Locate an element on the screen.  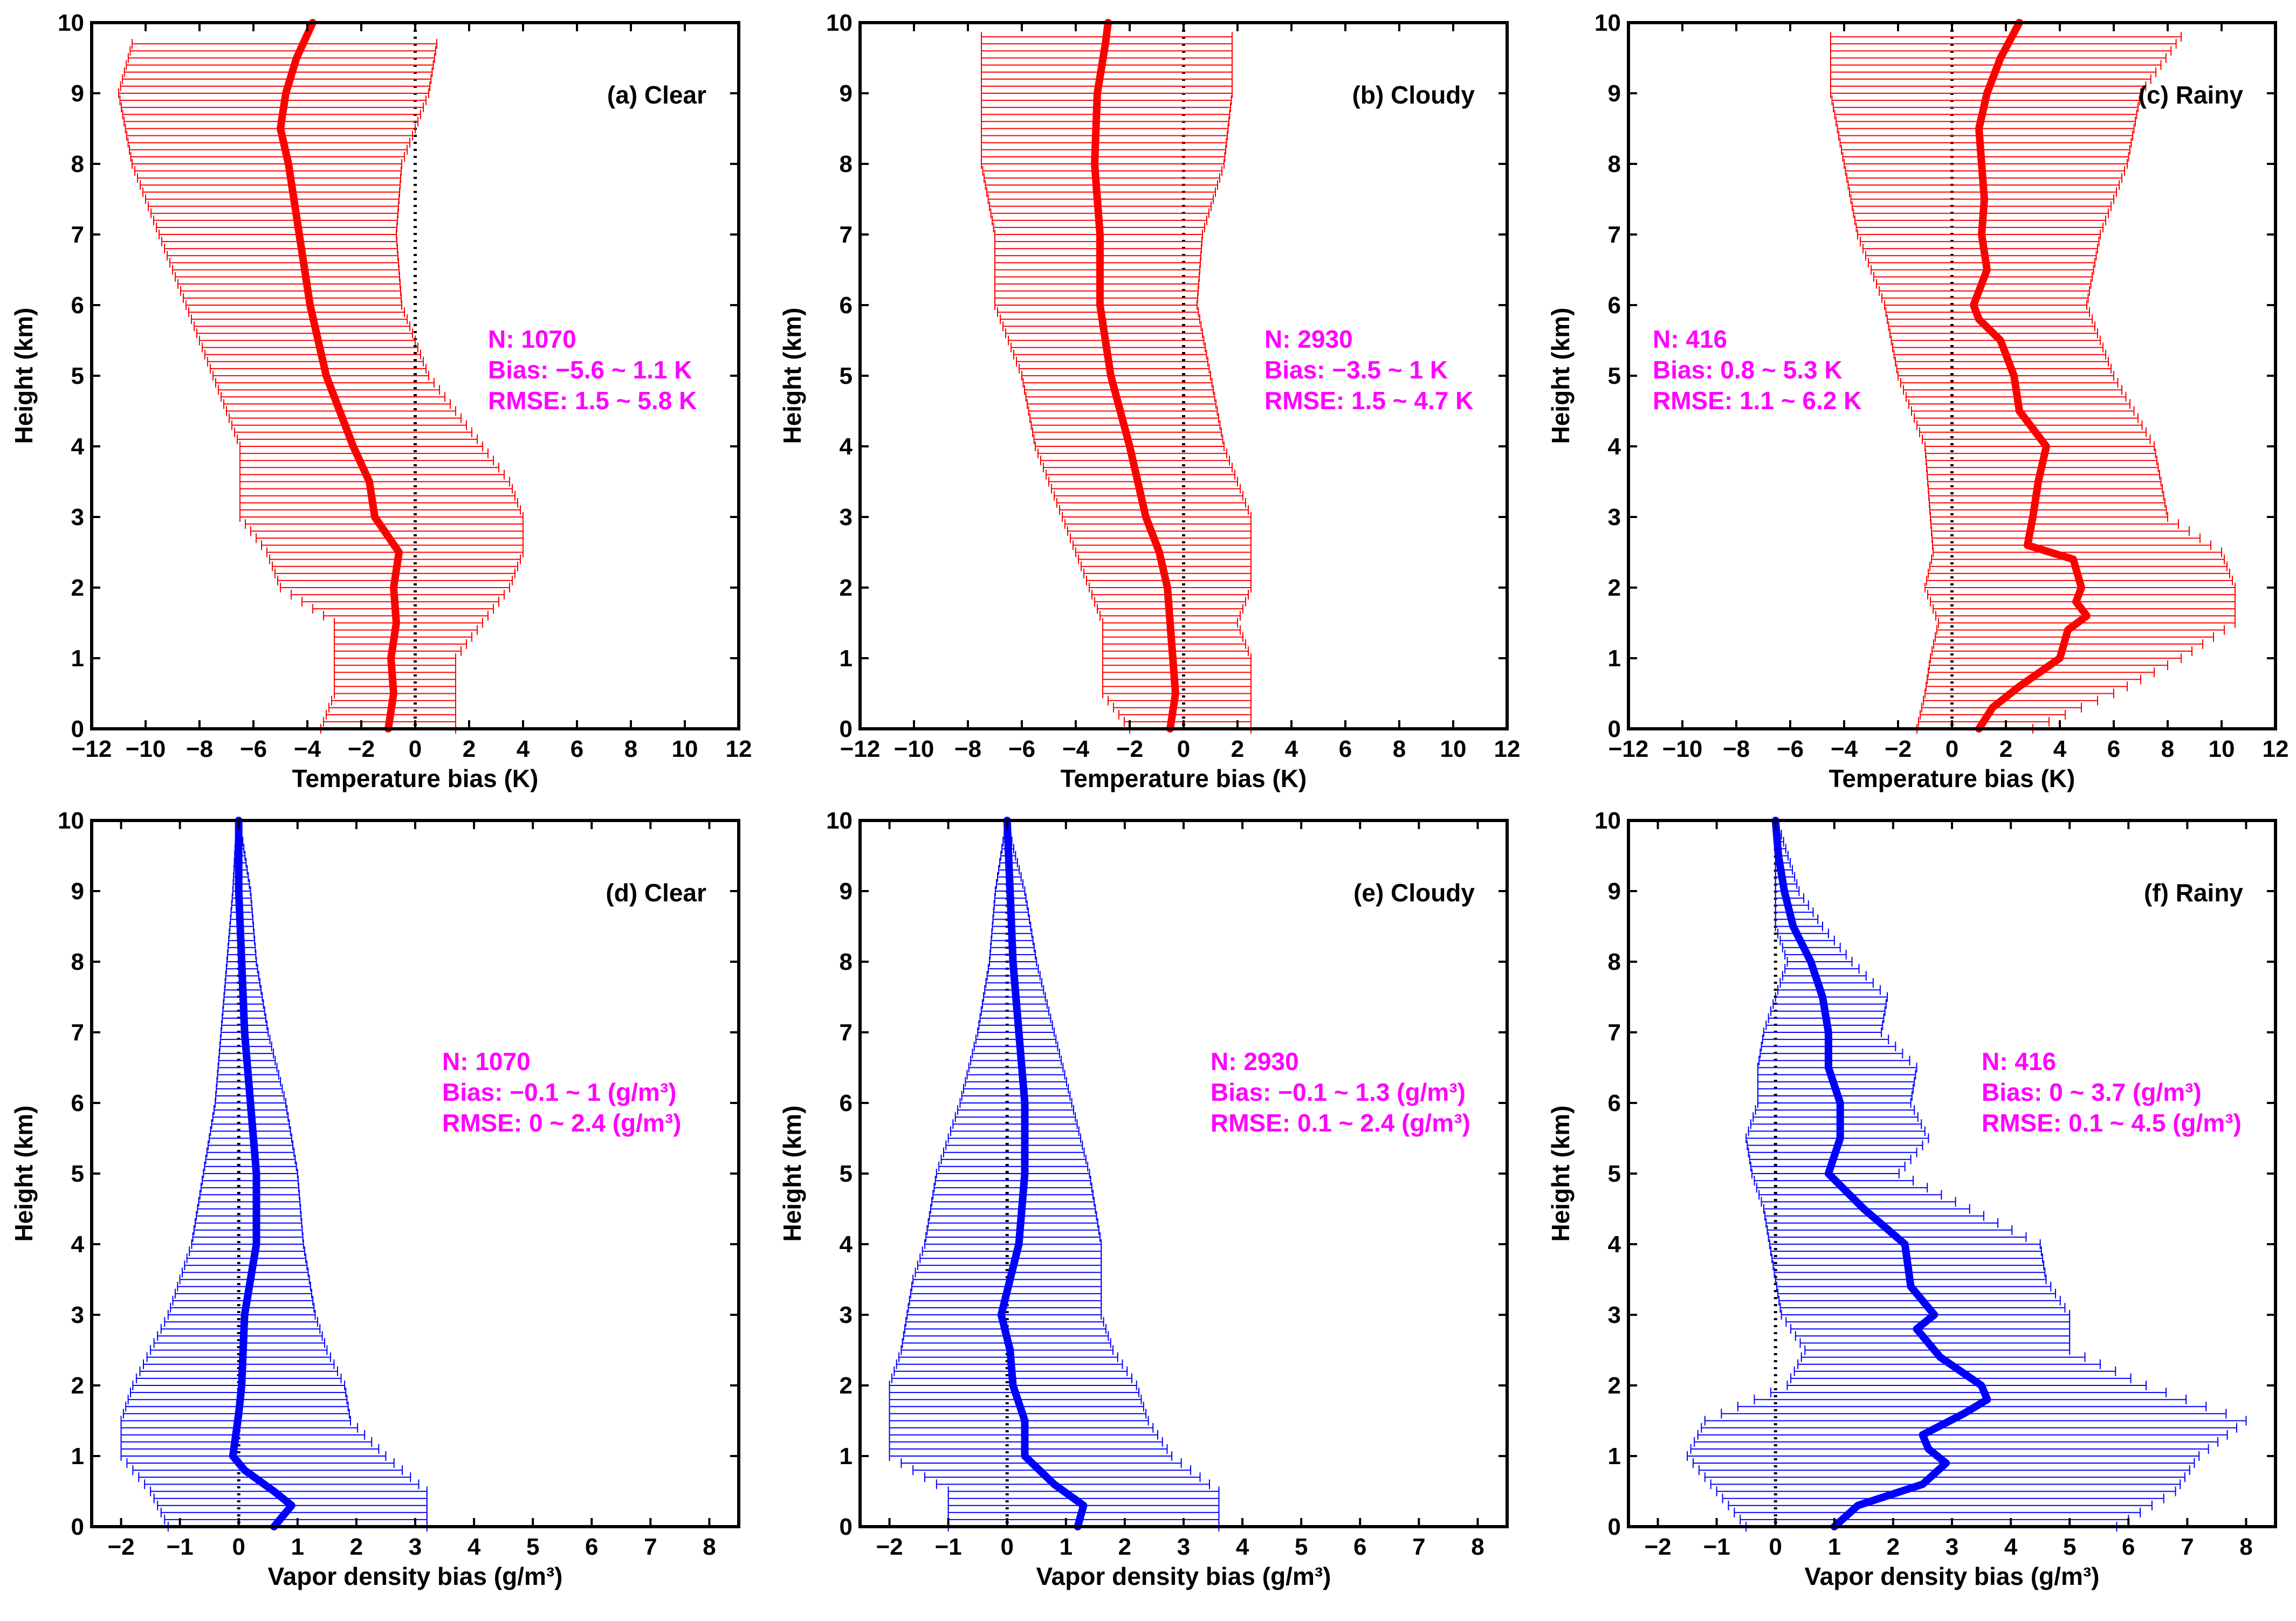
chart-d-x-tick-label: 4 is located at coordinates (474, 1547).